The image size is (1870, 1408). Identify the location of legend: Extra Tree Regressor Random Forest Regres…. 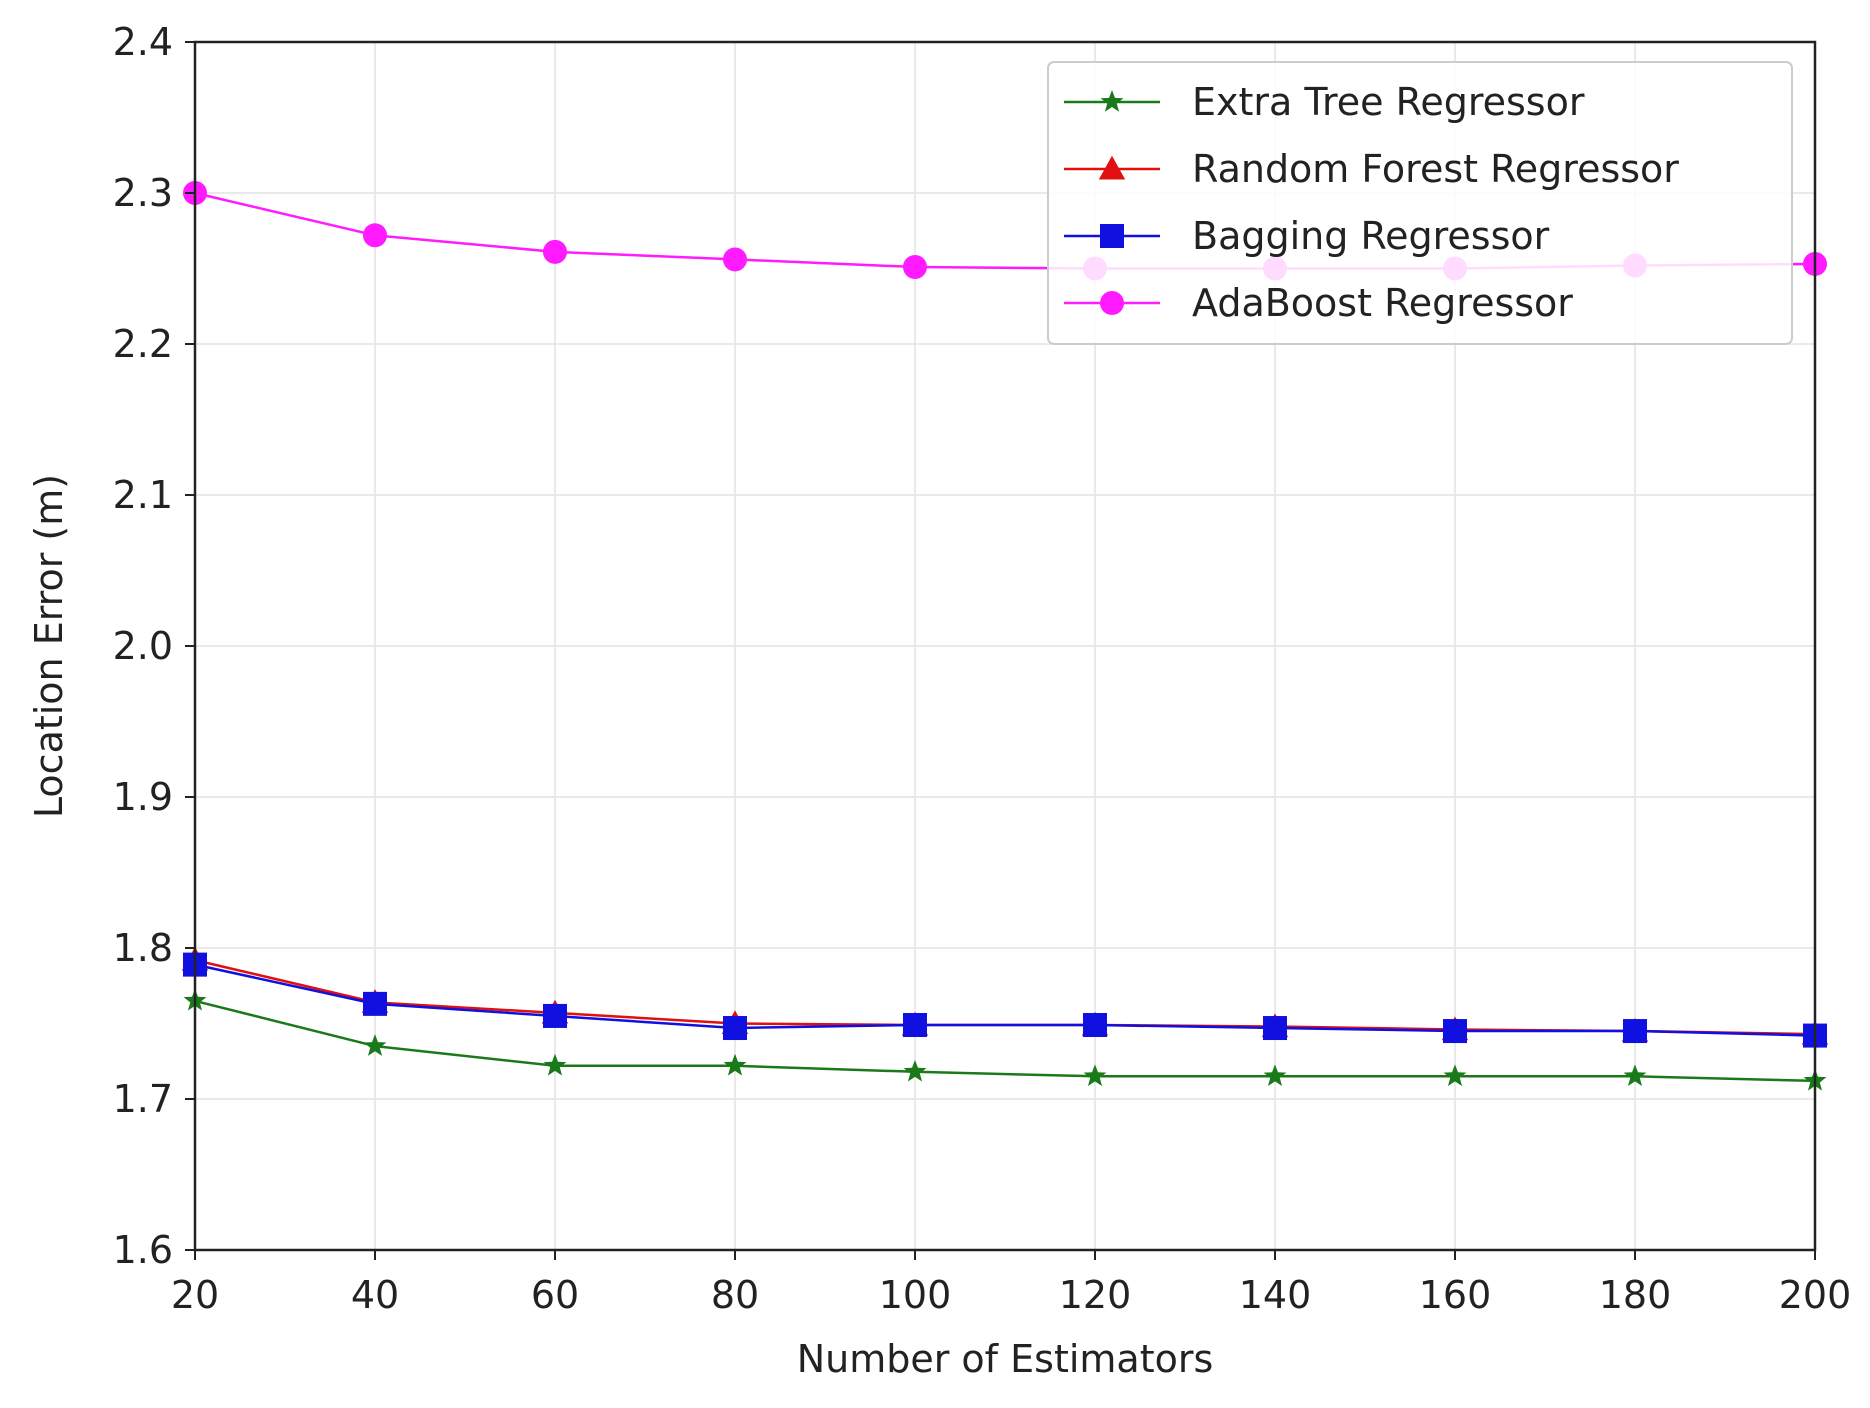
(1420, 203).